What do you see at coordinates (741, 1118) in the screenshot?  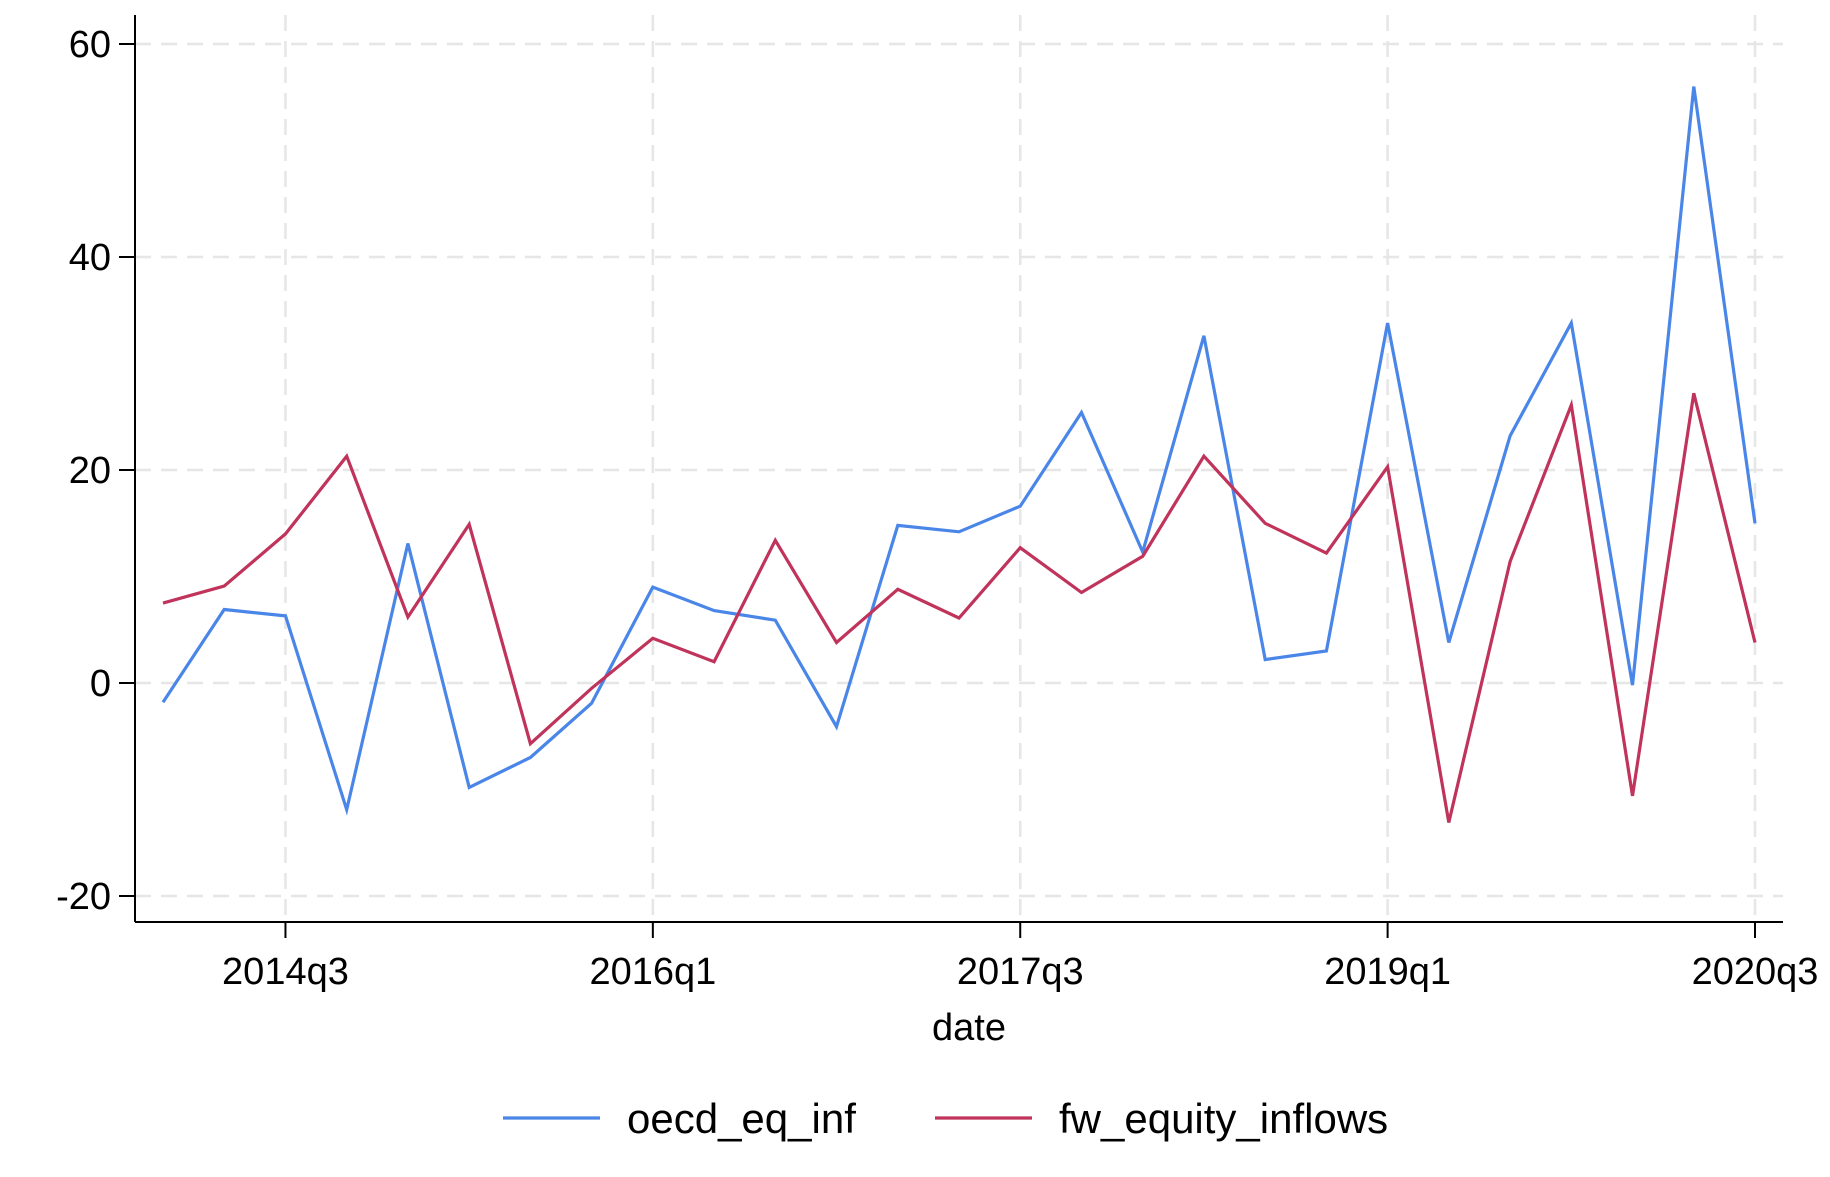 I see `legend-label: oecd_eq_inf` at bounding box center [741, 1118].